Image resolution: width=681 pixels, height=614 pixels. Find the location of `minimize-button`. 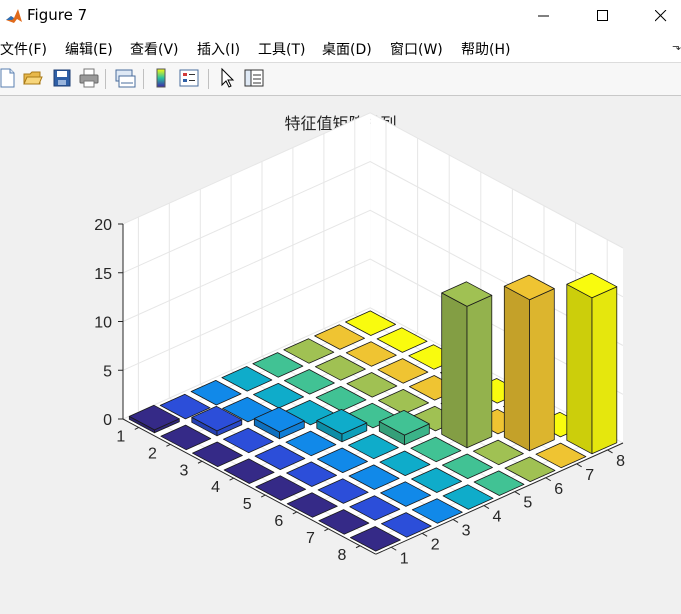

minimize-button is located at coordinates (544, 16).